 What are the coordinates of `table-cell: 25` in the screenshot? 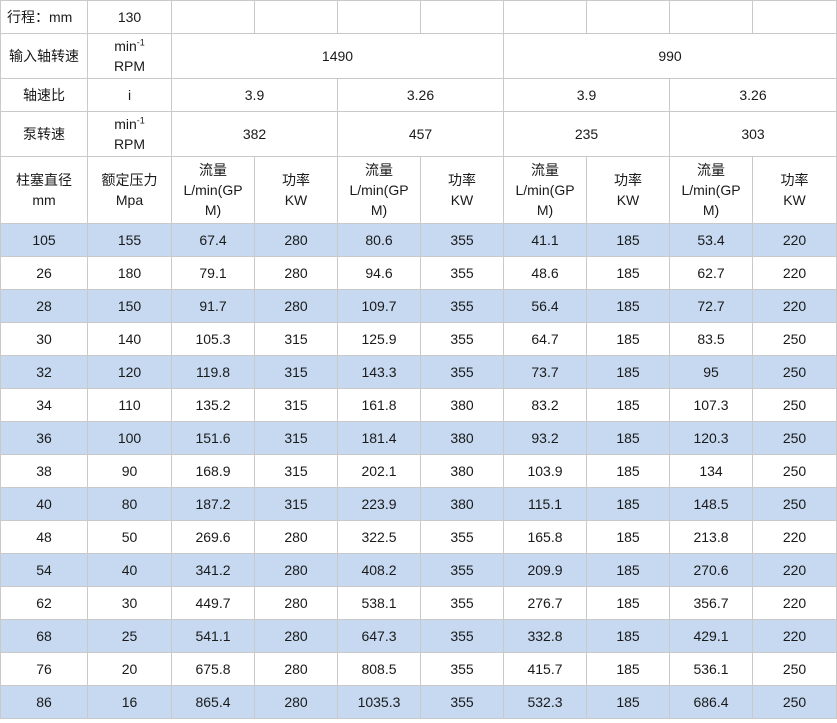 It's located at (129, 636).